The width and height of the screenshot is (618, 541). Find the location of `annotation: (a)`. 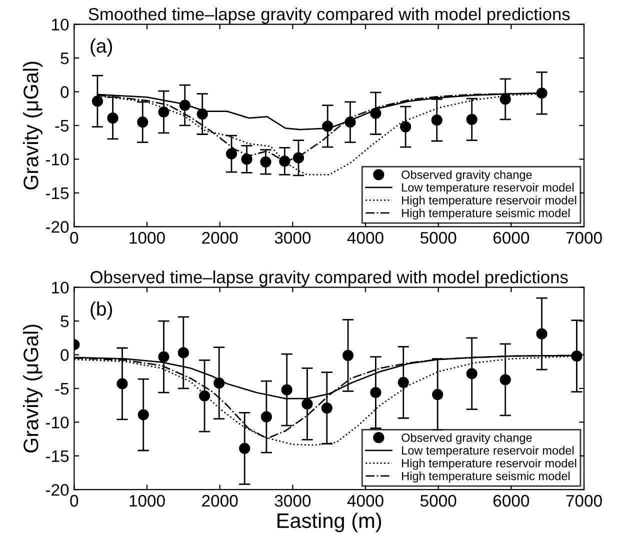

annotation: (a) is located at coordinates (101, 47).